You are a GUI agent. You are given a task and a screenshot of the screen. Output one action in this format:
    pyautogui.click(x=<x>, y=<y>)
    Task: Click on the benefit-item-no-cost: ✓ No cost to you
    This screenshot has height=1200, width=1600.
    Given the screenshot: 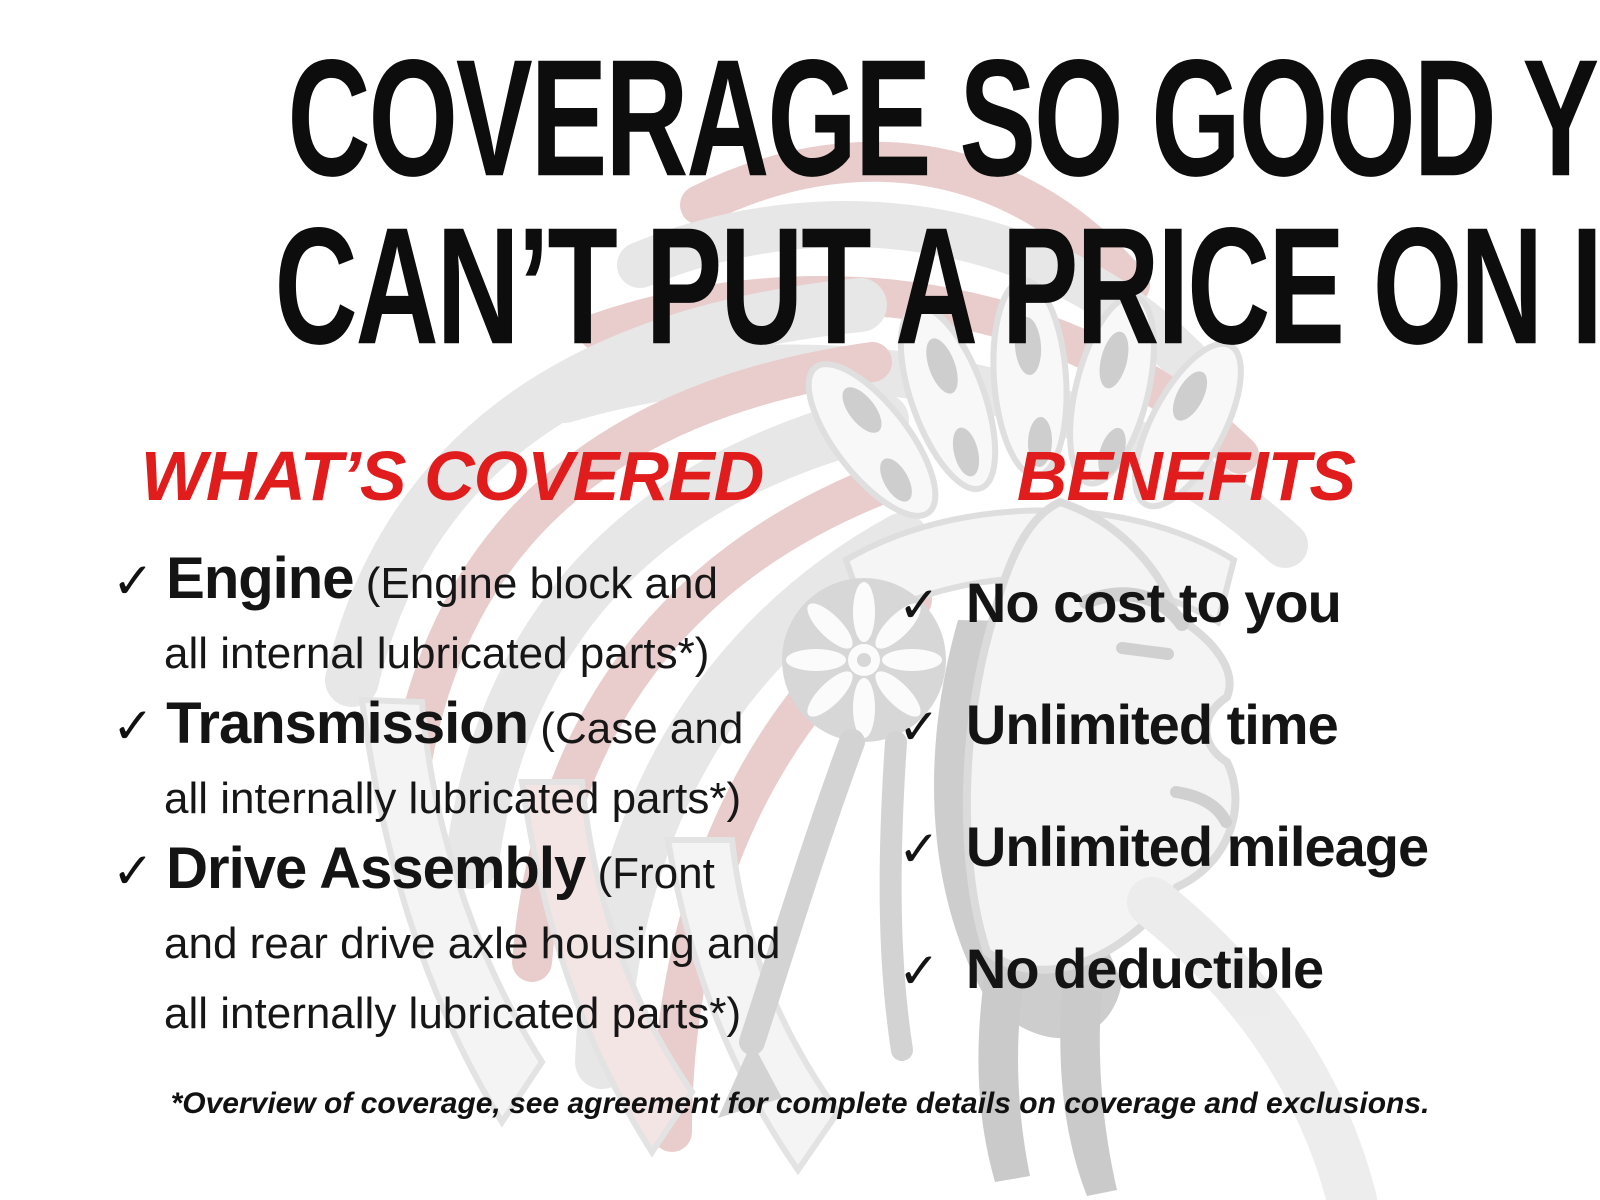 What is the action you would take?
    pyautogui.click(x=1186, y=604)
    